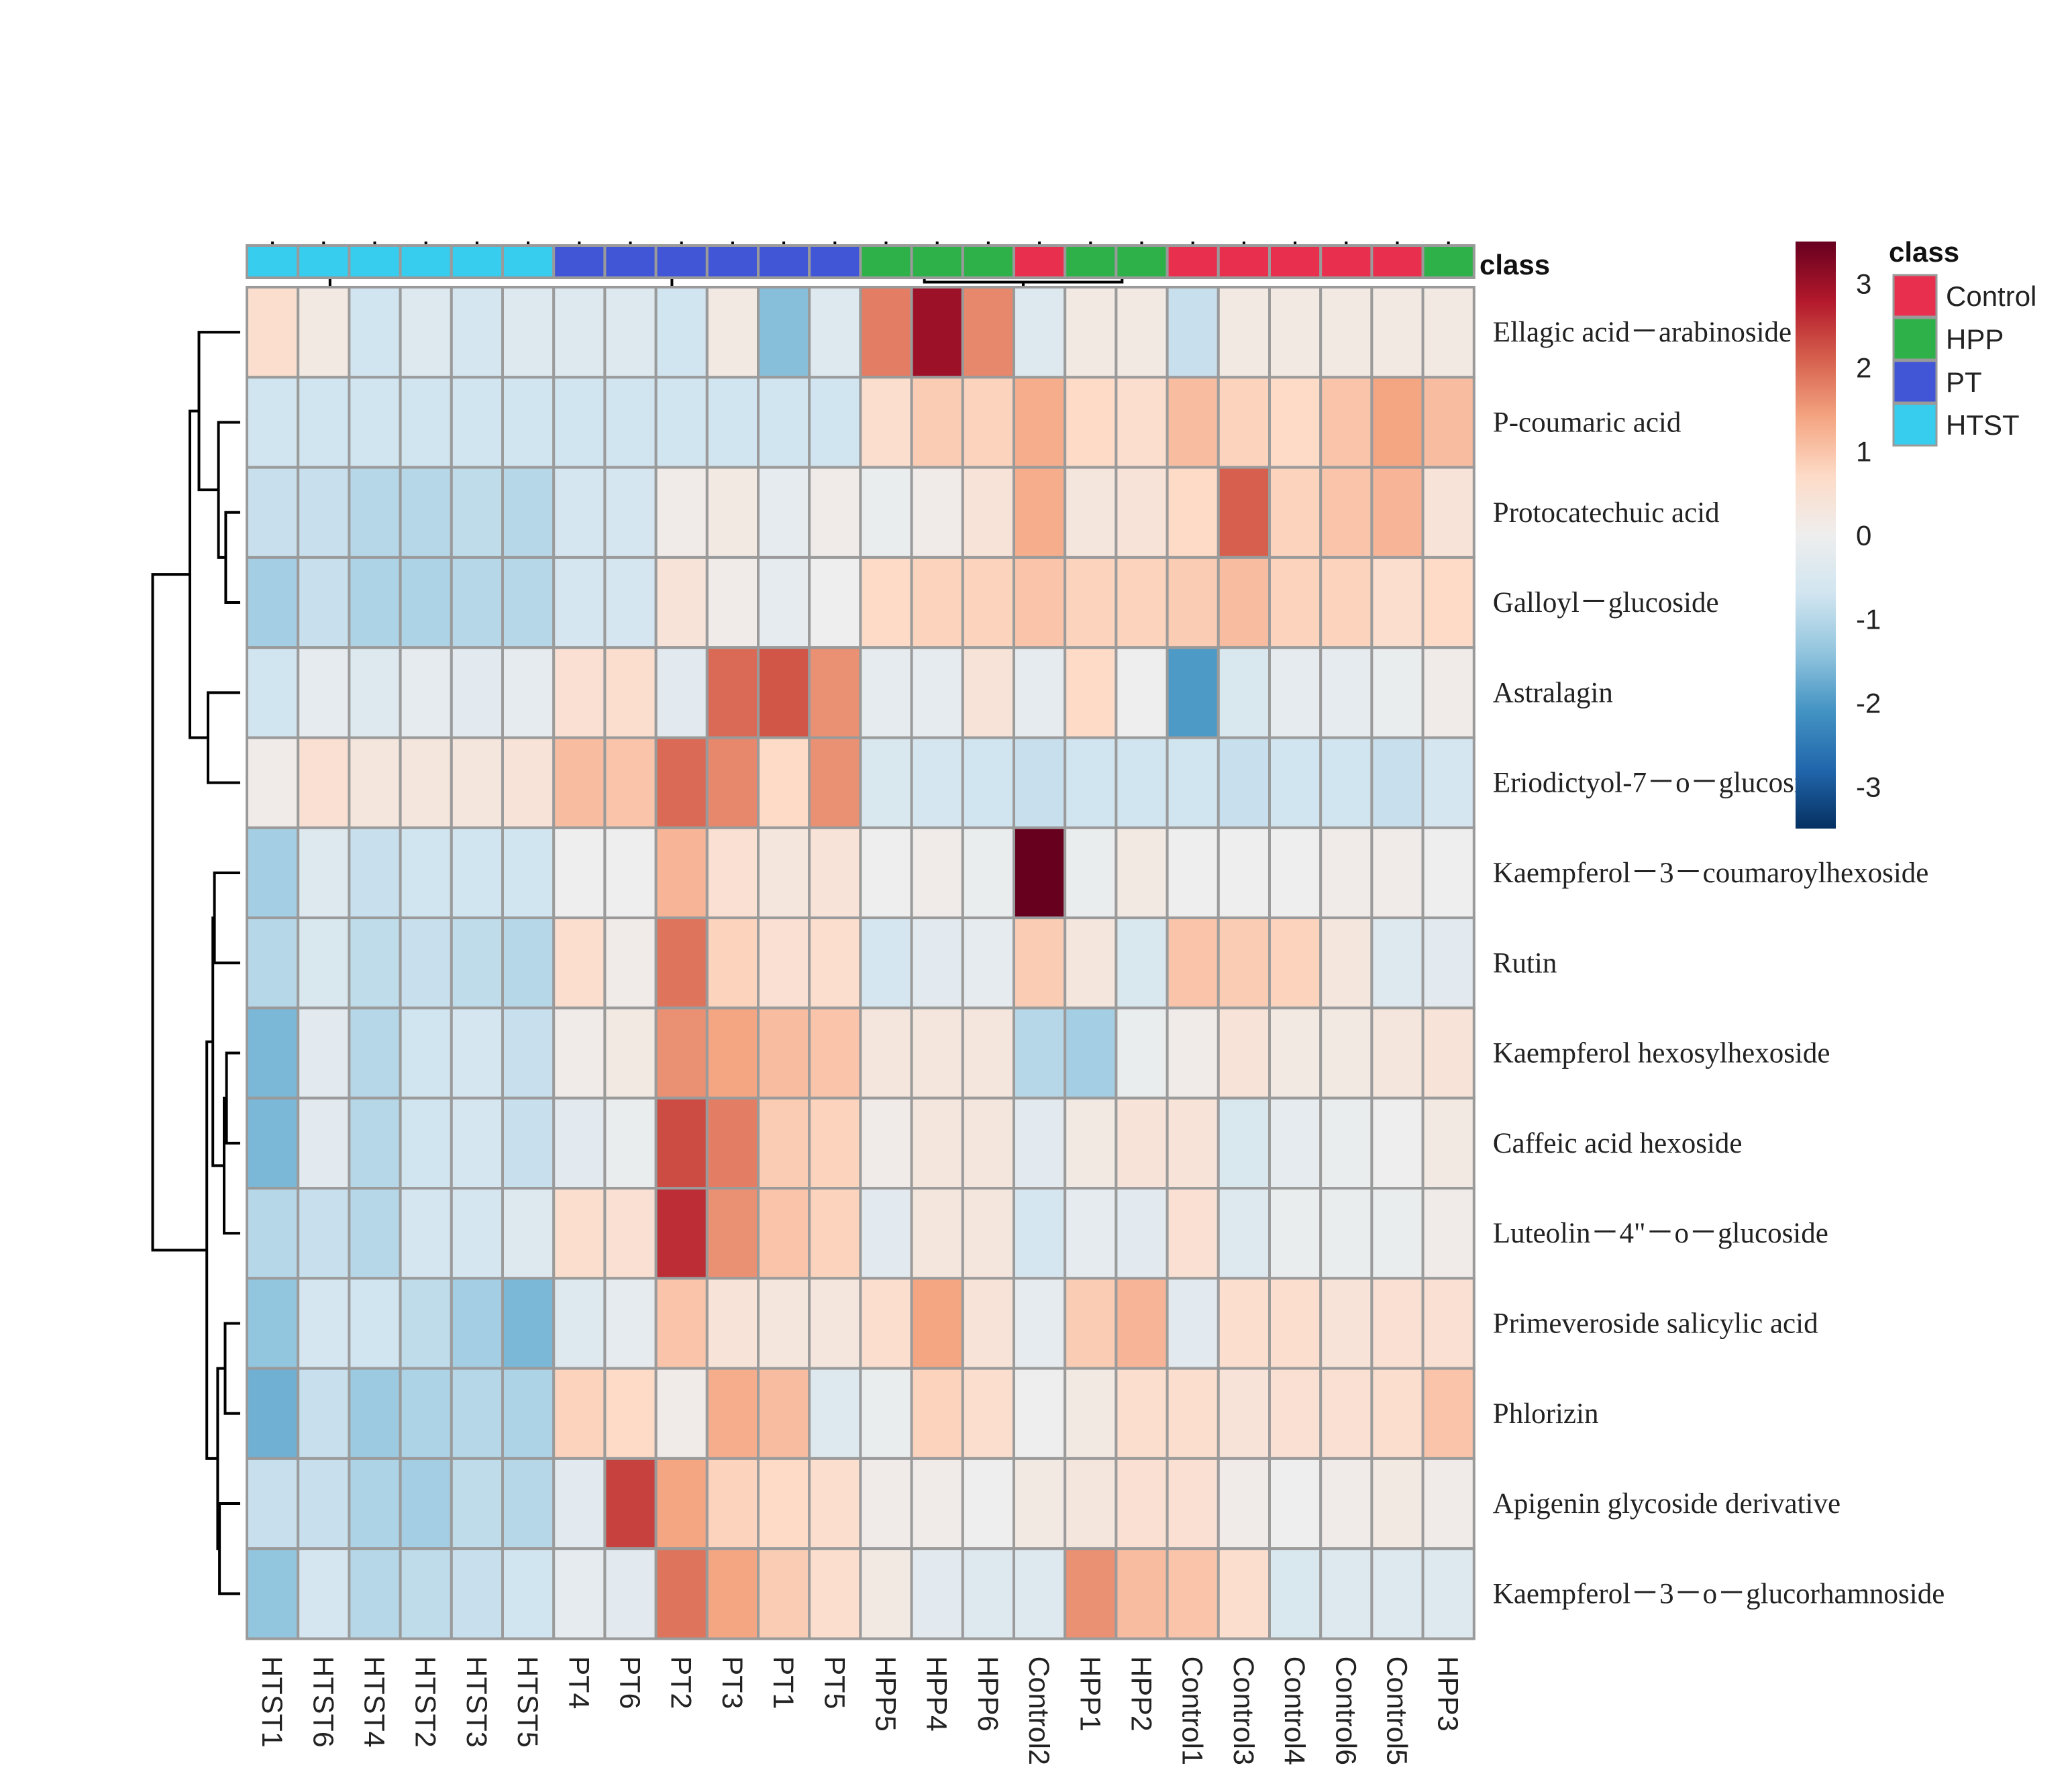  Describe the element at coordinates (681, 1683) in the screenshot. I see `column-label: PT2` at that location.